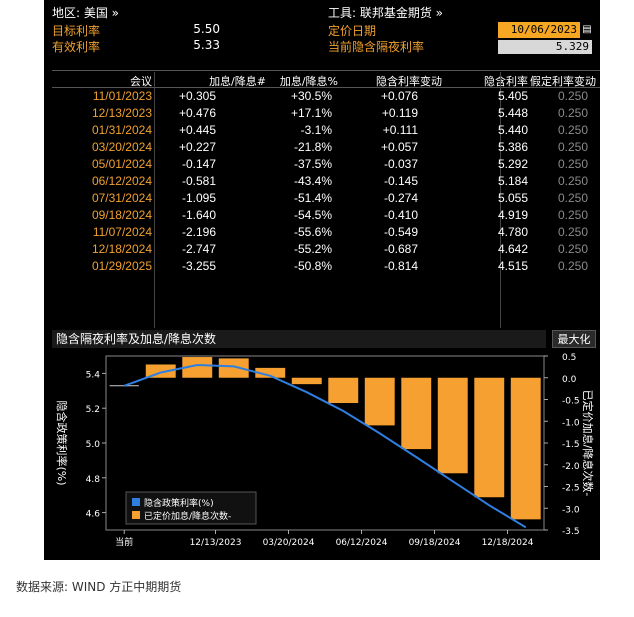 The width and height of the screenshot is (634, 617). Describe the element at coordinates (571, 510) in the screenshot. I see `right-axis-tick-label: -3.0` at that location.